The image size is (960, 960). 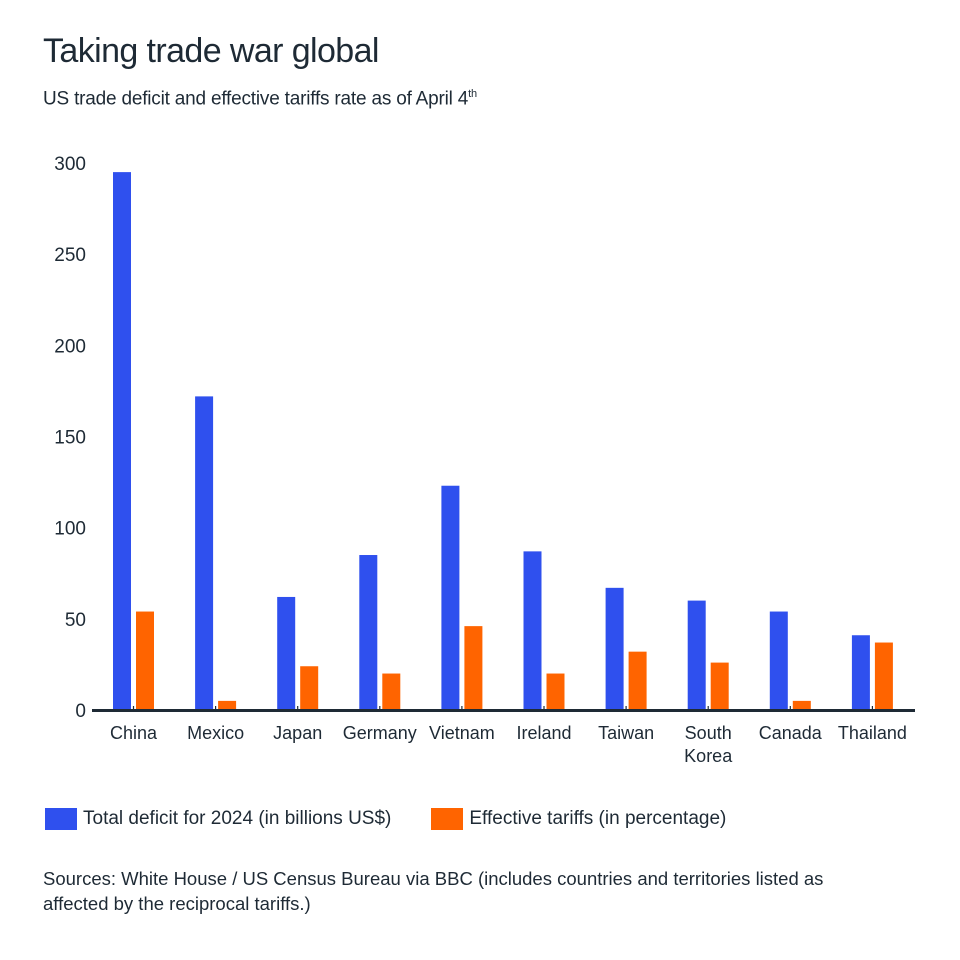 I want to click on bar-tariff-vietnam, so click(x=473, y=668).